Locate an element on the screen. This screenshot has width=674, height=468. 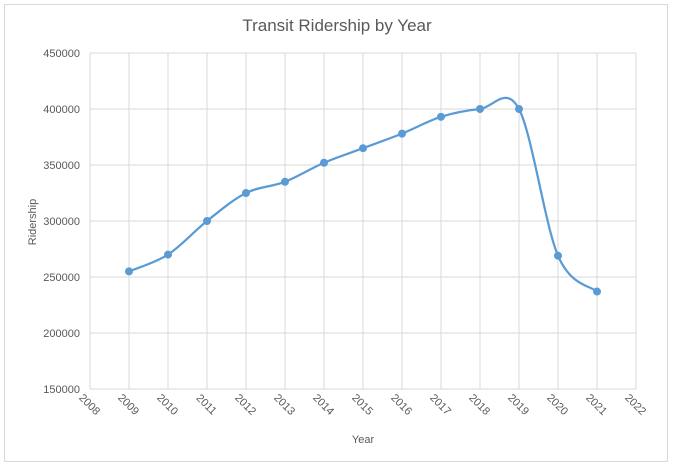
x-tick-label: 2010 is located at coordinates (167, 405).